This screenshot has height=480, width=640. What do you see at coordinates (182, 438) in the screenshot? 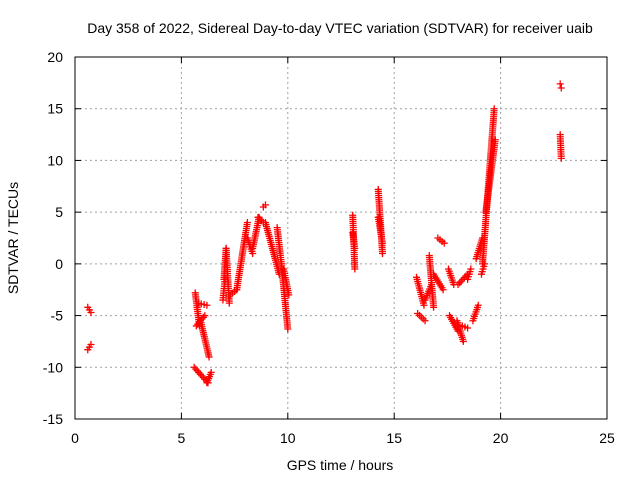
I see `x-tick-label: 5` at bounding box center [182, 438].